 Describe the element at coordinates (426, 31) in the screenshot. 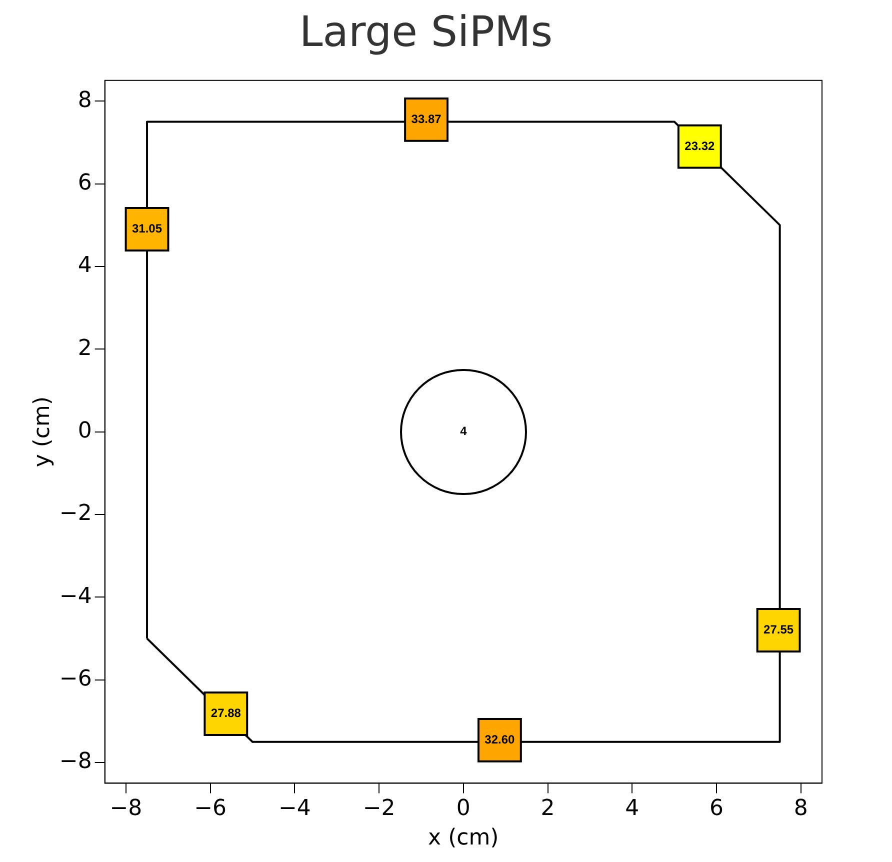

I see `chart-title: Large SiPMs` at that location.